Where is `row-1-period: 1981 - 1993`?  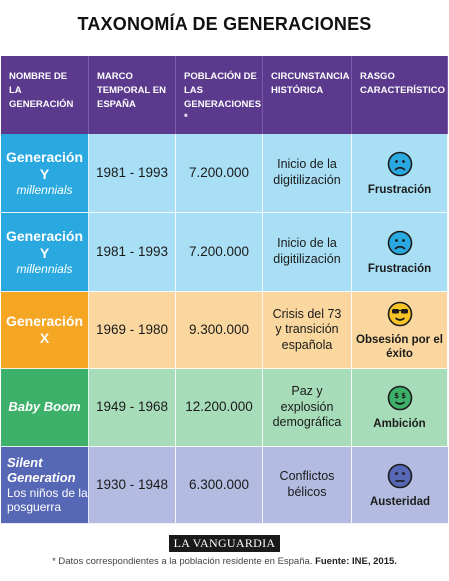 row-1-period: 1981 - 1993 is located at coordinates (132, 173).